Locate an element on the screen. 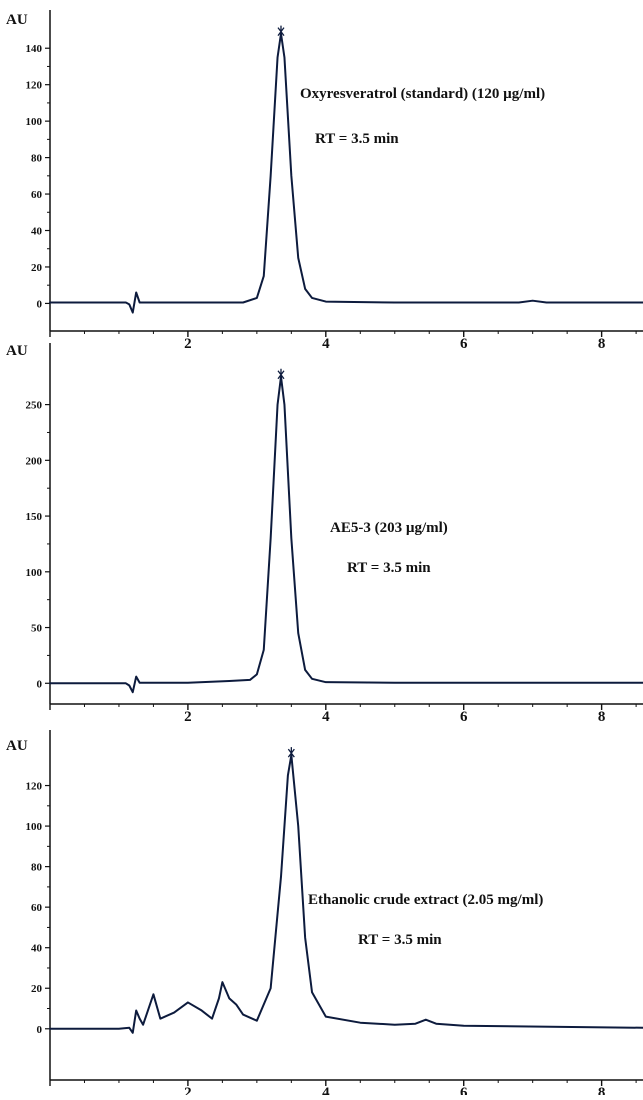  y-tick-label: 50 is located at coordinates (37, 629).